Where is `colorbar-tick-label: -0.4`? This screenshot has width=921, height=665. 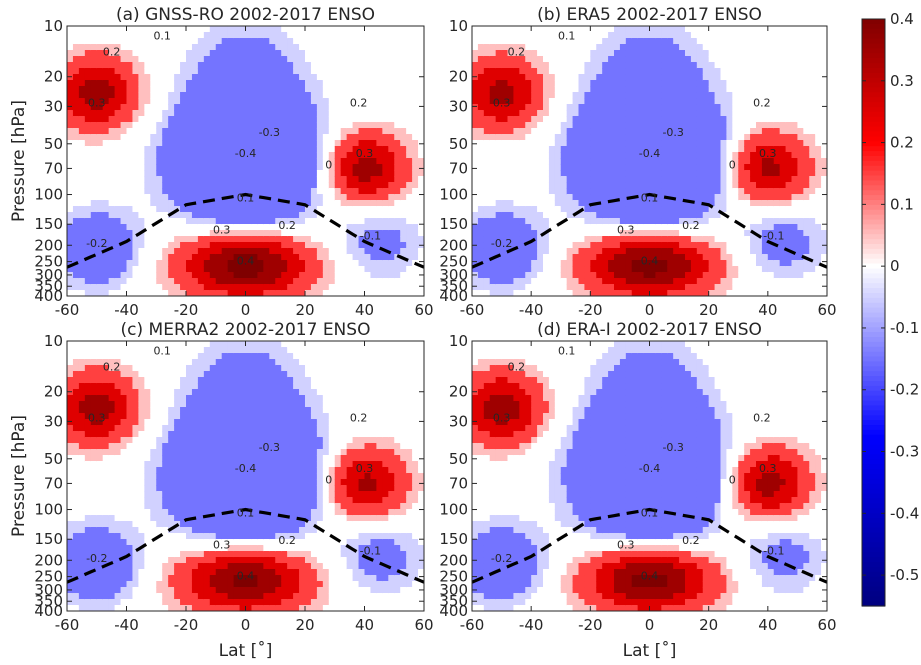 colorbar-tick-label: -0.4 is located at coordinates (904, 513).